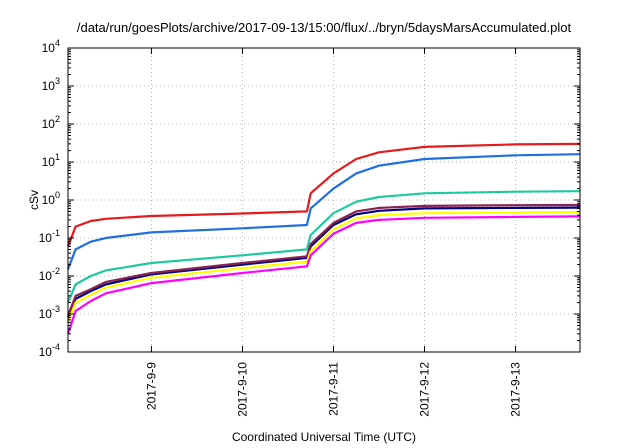 The height and width of the screenshot is (448, 640). I want to click on y-tick-exponent: -1, so click(56, 233).